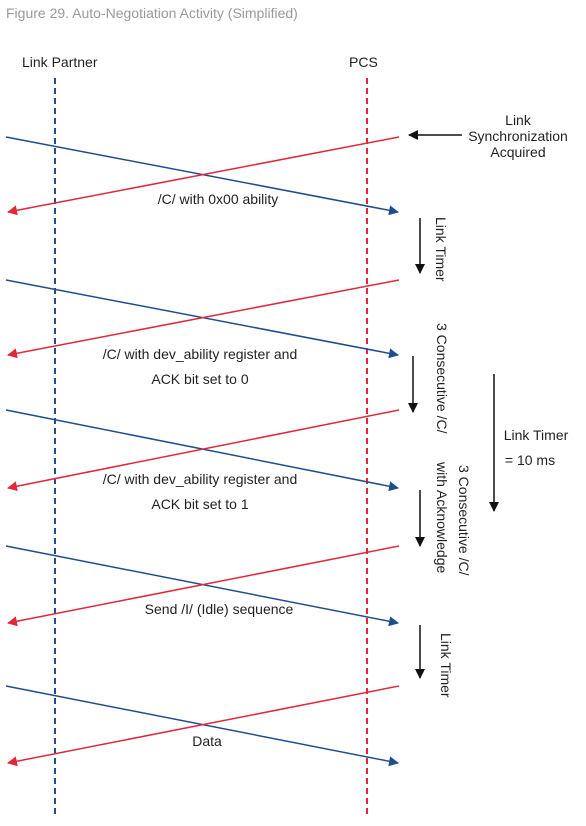 The image size is (586, 826). What do you see at coordinates (442, 378) in the screenshot?
I see `timer-2-label: 3 Consecutive /C/` at bounding box center [442, 378].